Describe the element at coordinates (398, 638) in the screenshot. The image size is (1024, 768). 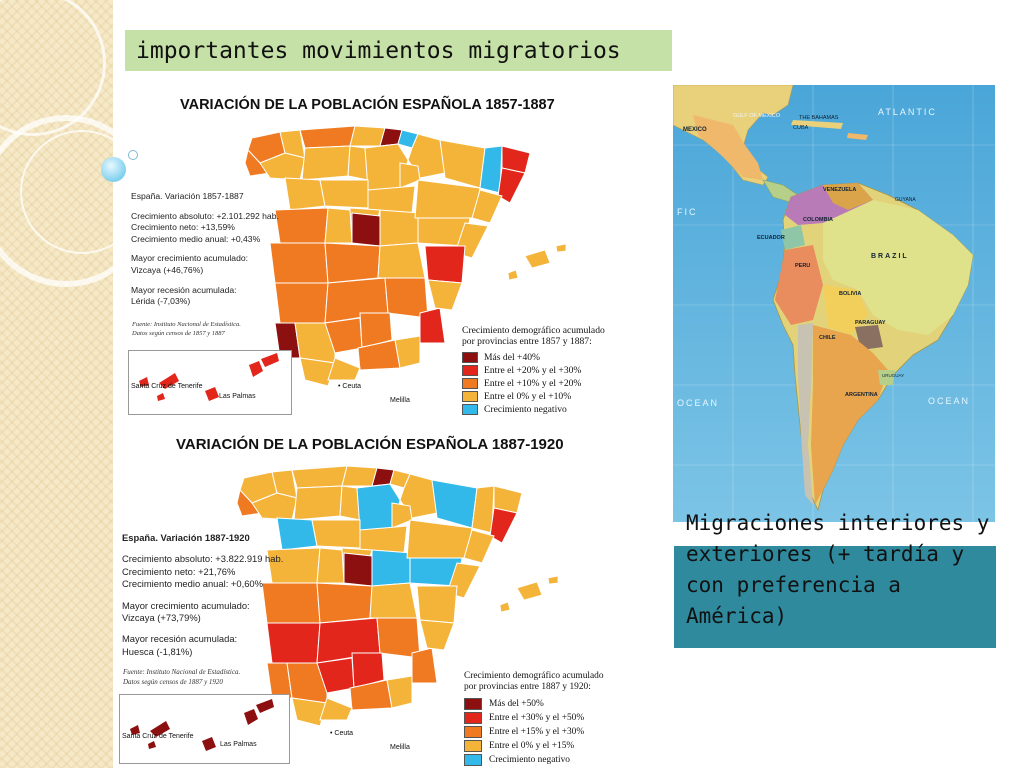
I see `province-albacete` at that location.